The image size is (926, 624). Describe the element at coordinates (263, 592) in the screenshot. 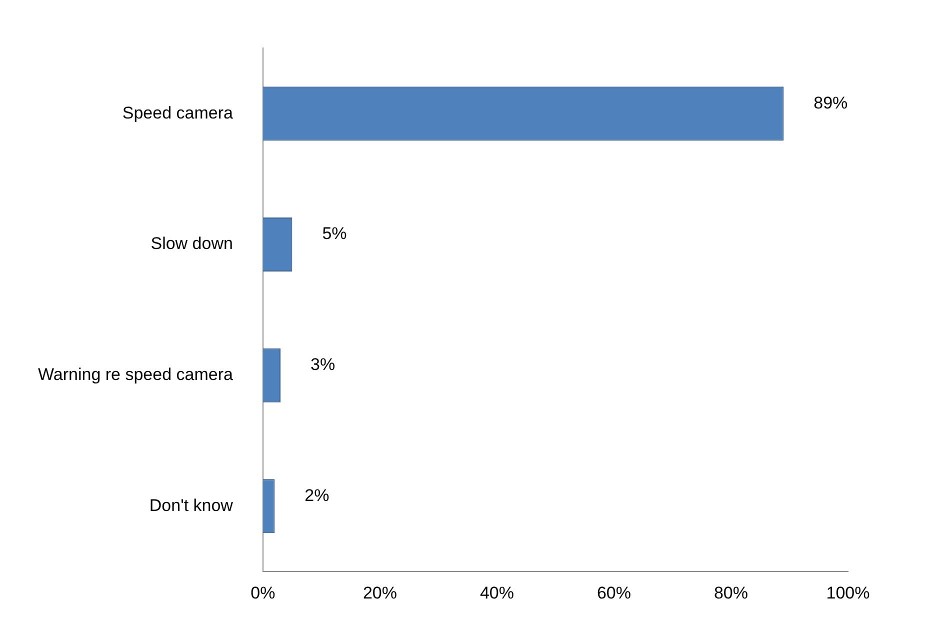

I see `x-tick-label: 0%` at that location.